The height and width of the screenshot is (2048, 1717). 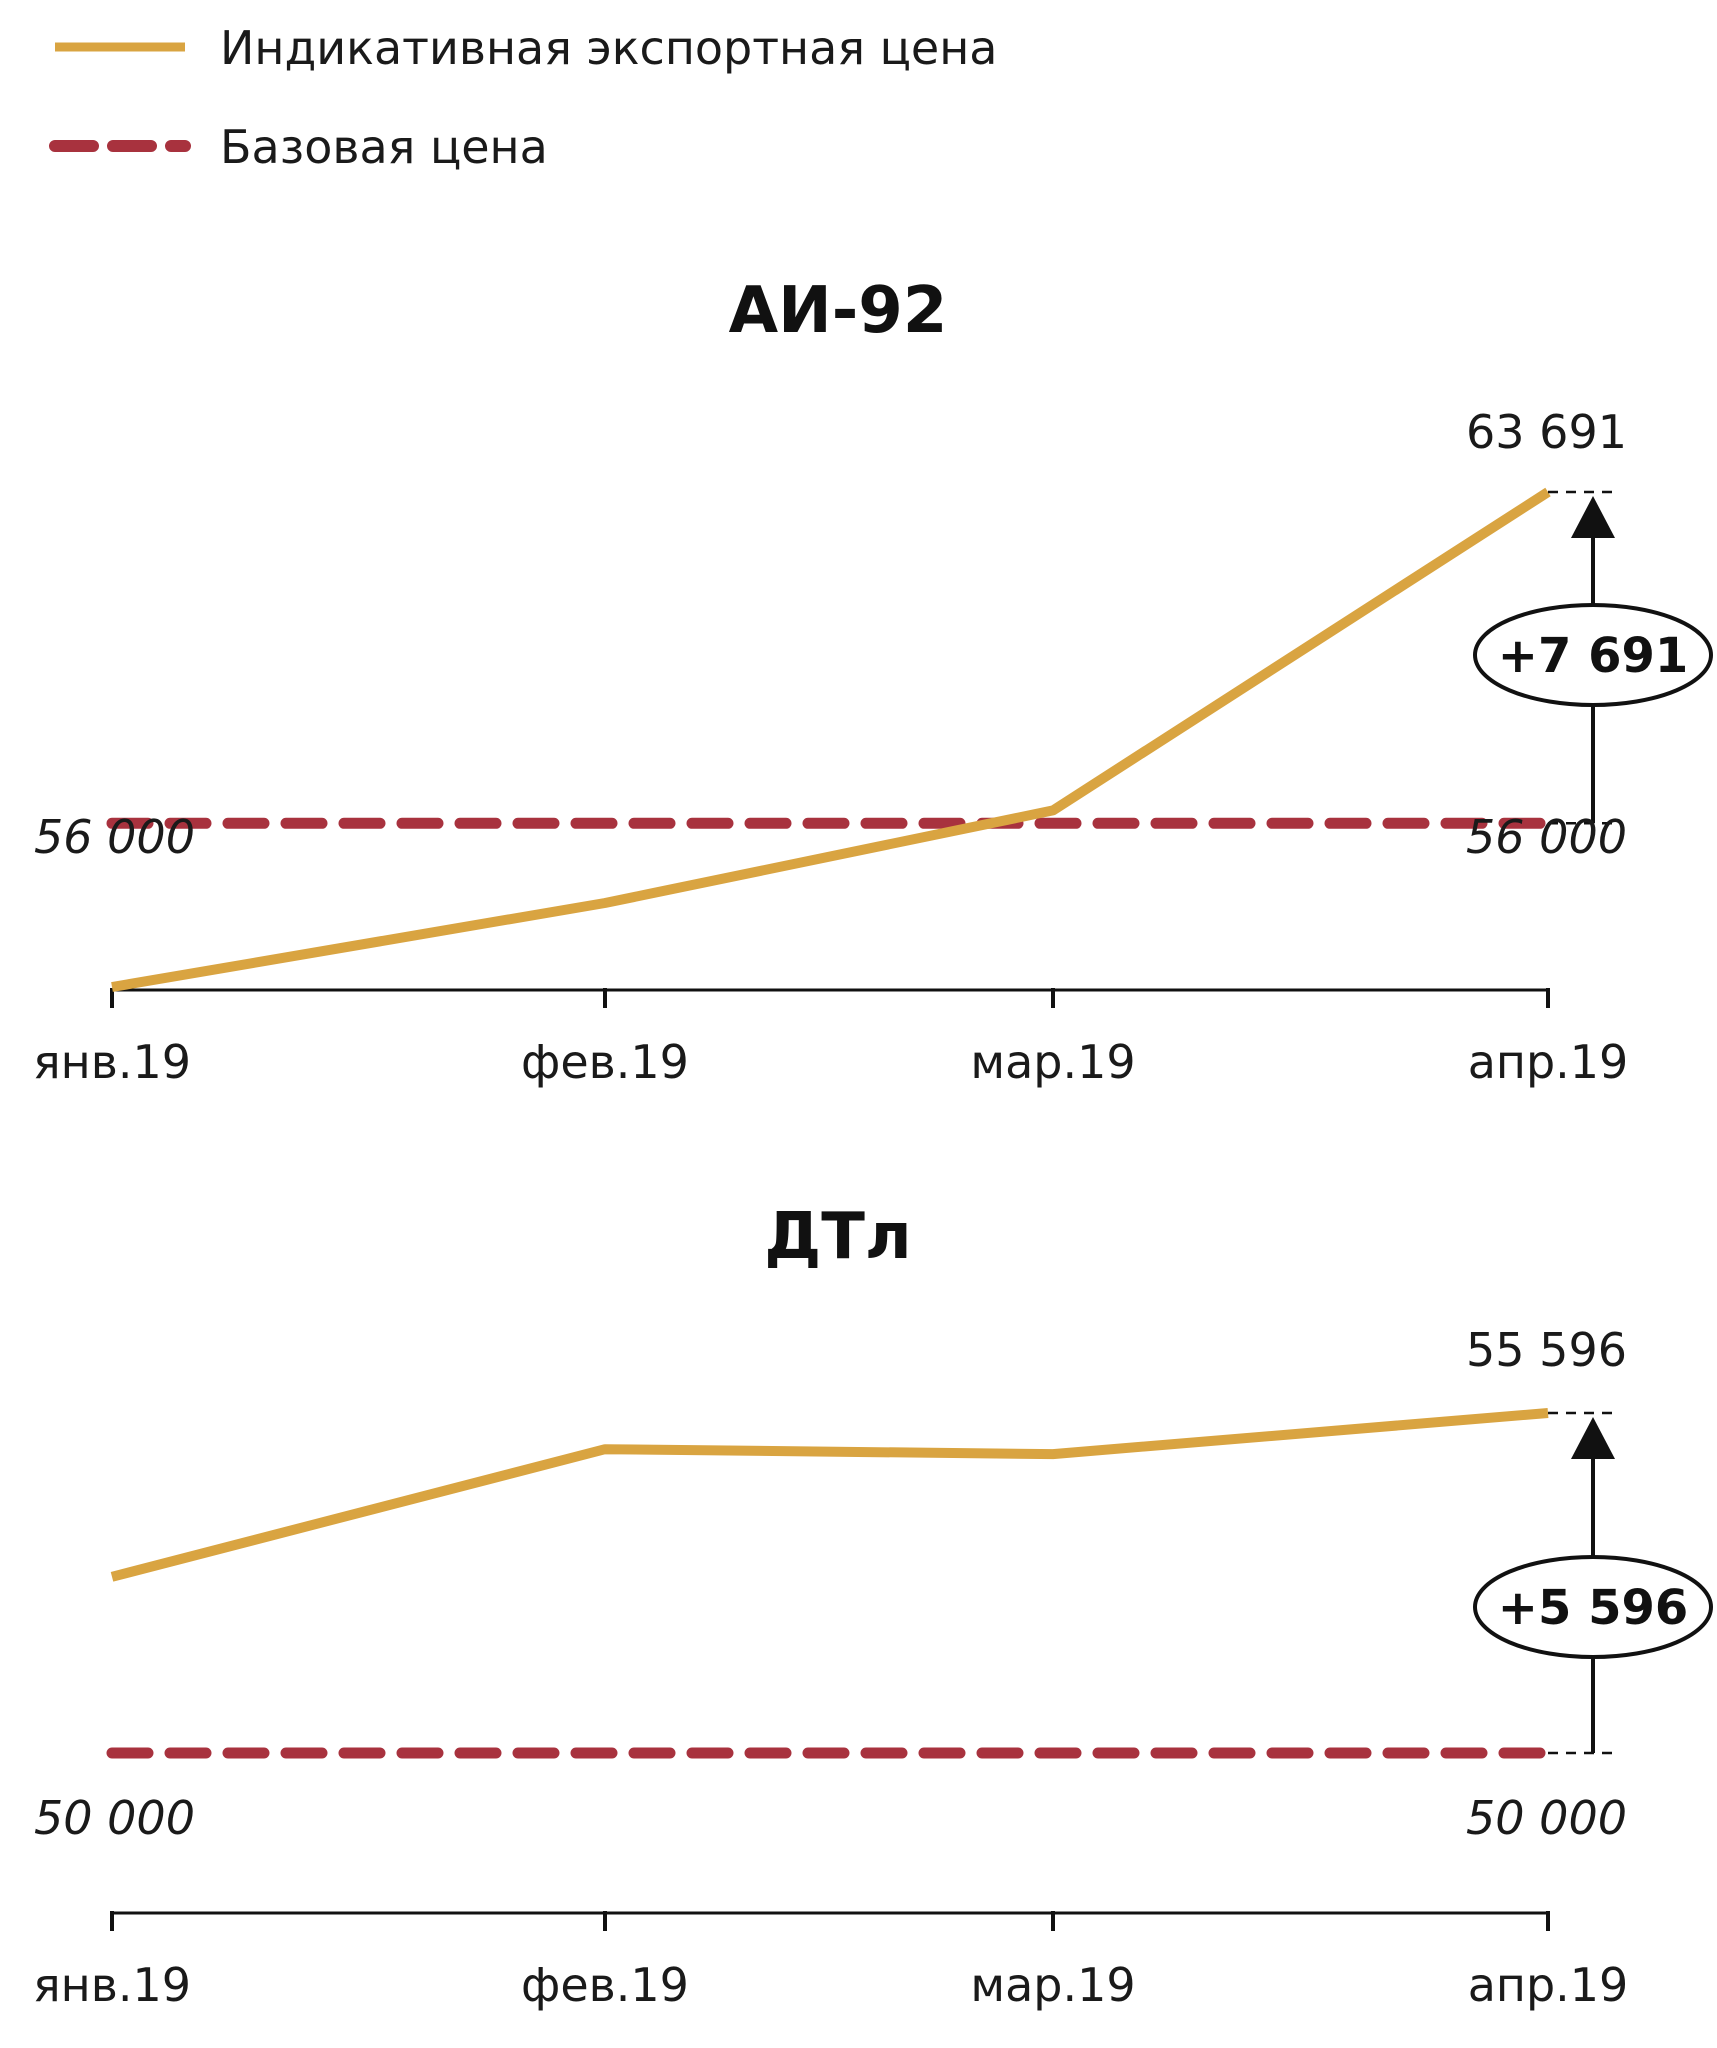 I want to click on x-tick-label-dtl-0: янв.19, so click(x=112, y=1985).